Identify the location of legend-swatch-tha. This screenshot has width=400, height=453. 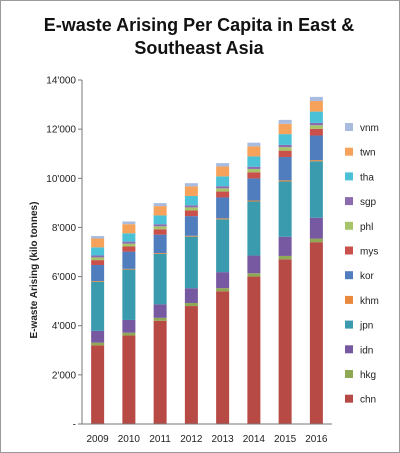
(349, 176).